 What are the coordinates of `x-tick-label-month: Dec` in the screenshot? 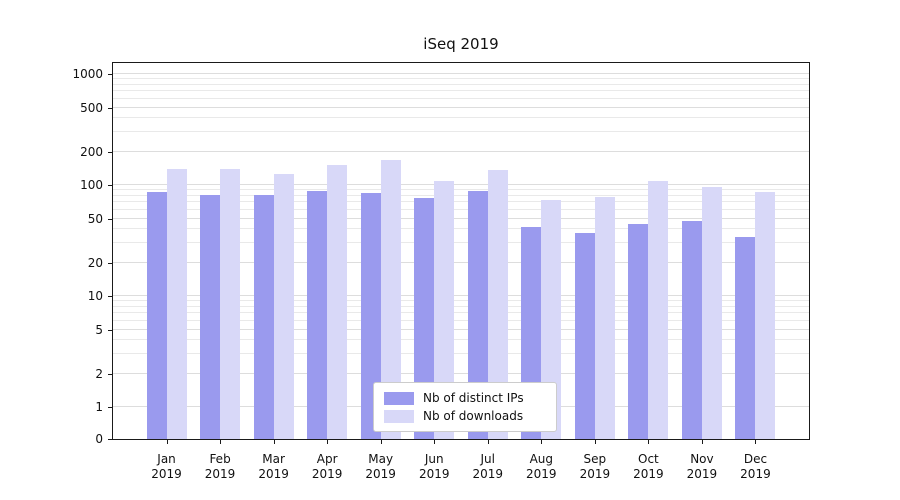 It's located at (755, 459).